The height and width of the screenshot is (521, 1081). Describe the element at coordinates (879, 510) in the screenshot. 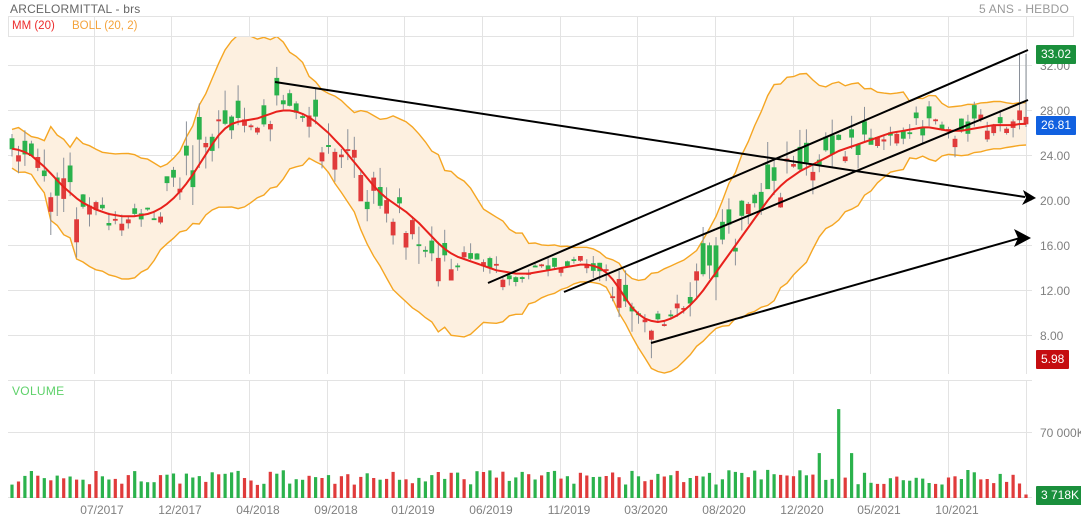

I see `x-tick-10: 05/2021` at that location.